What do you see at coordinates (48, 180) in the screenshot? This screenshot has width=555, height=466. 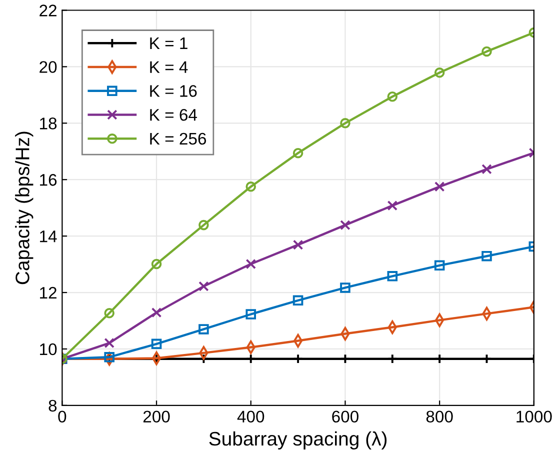 I see `y-tick-label: 16` at bounding box center [48, 180].